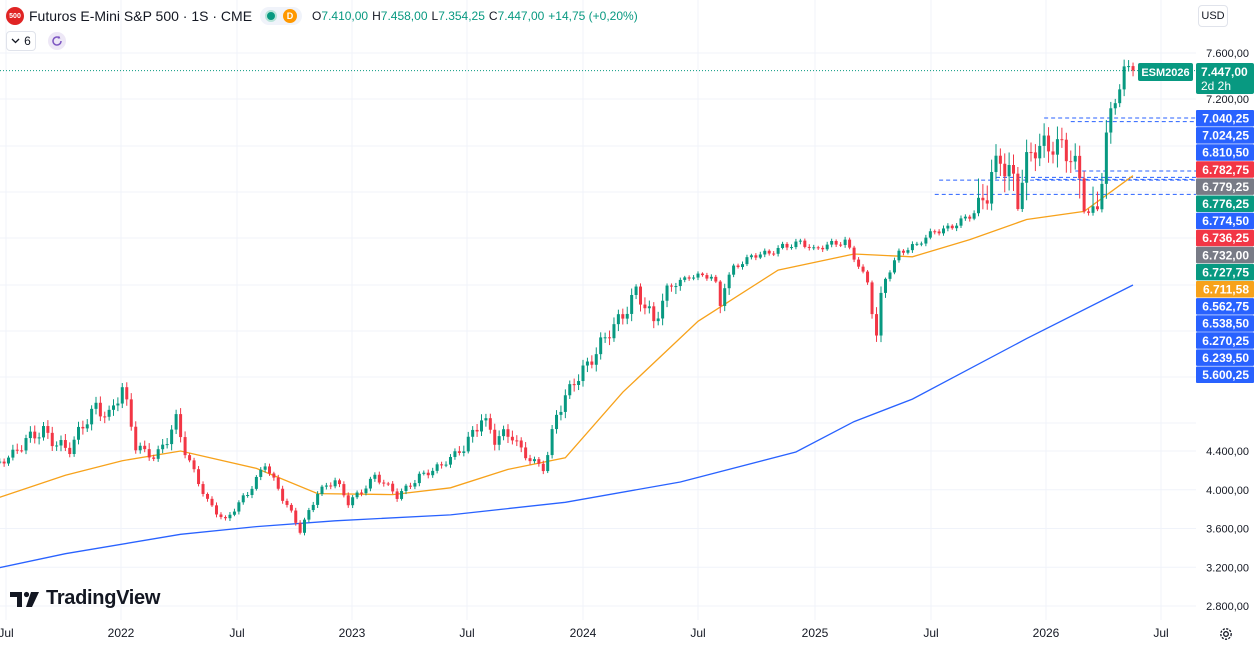  Describe the element at coordinates (85, 598) in the screenshot. I see `tradingview-logo: TradingView` at that location.